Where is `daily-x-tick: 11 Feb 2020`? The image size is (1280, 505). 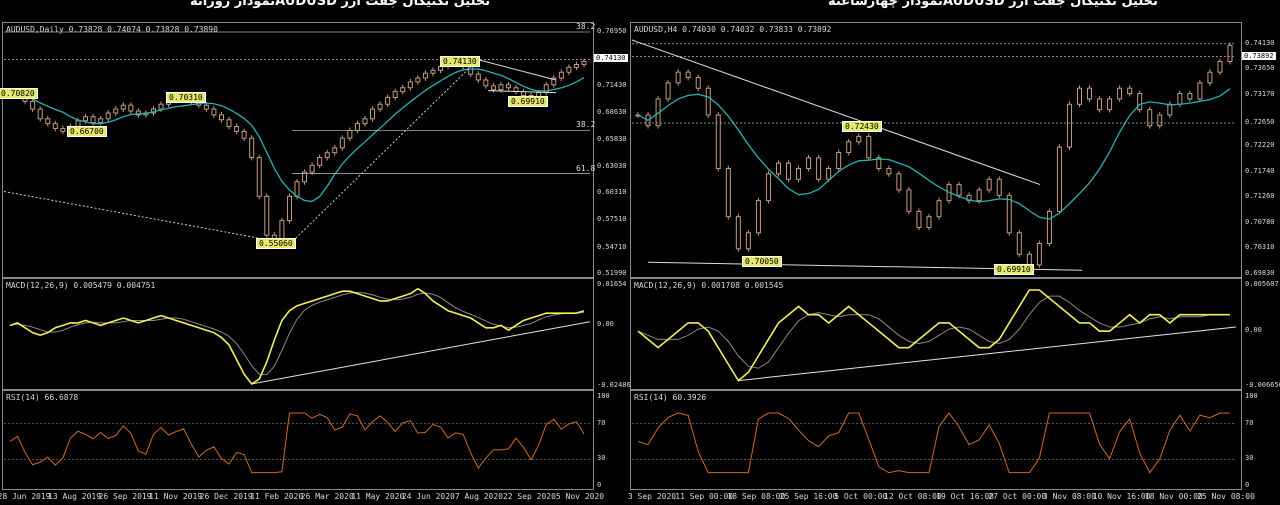
daily-x-tick: 11 Feb 2020 is located at coordinates (277, 496).